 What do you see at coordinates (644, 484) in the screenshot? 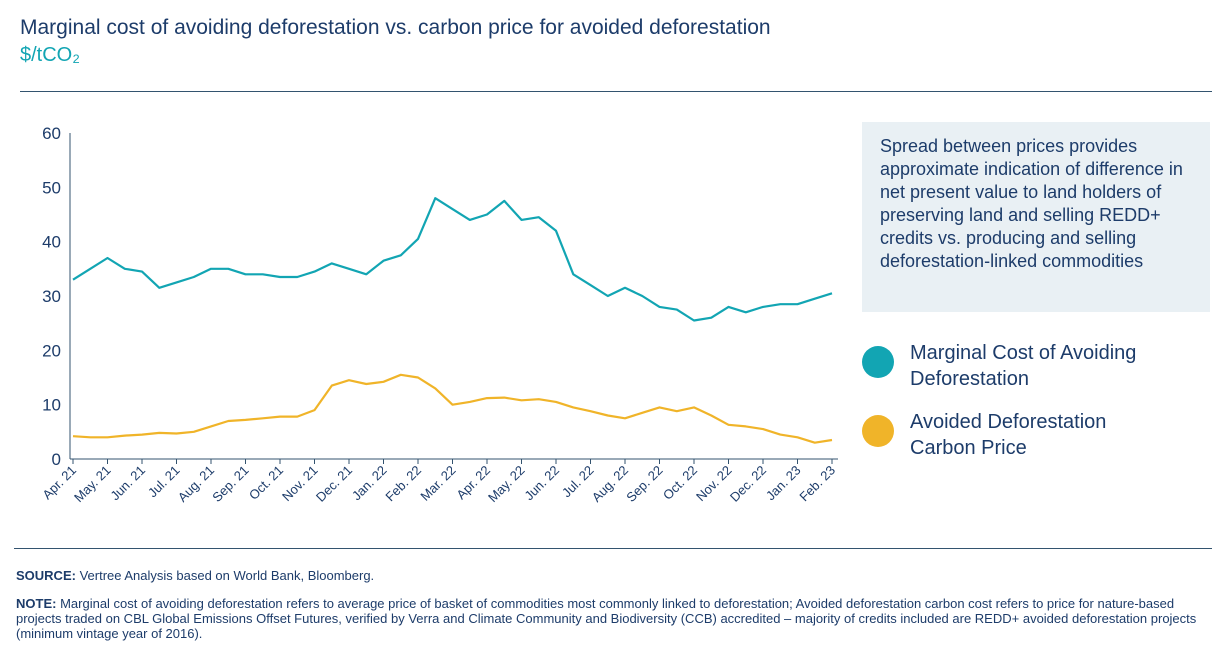
I see `x-tick-label: Sep. 22` at bounding box center [644, 484].